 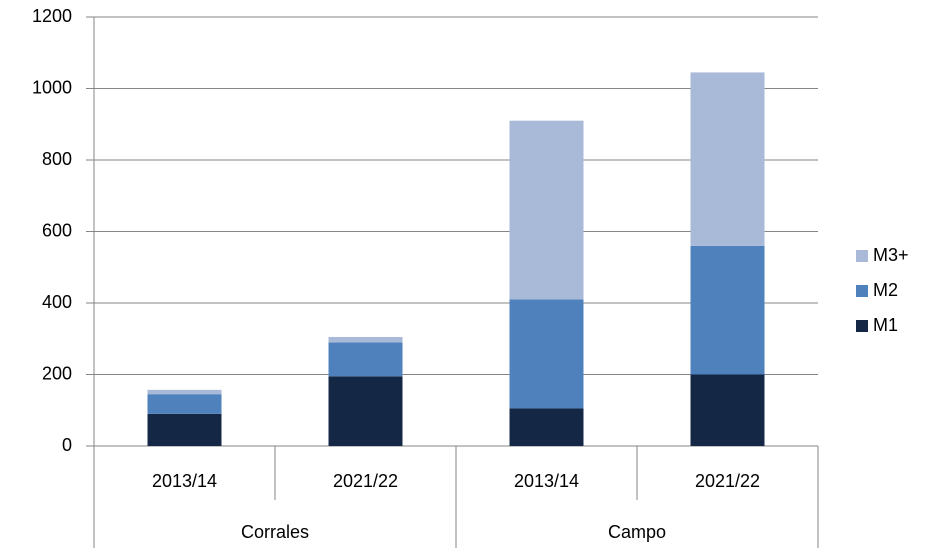 What do you see at coordinates (67, 445) in the screenshot?
I see `y-tick-label: 0` at bounding box center [67, 445].